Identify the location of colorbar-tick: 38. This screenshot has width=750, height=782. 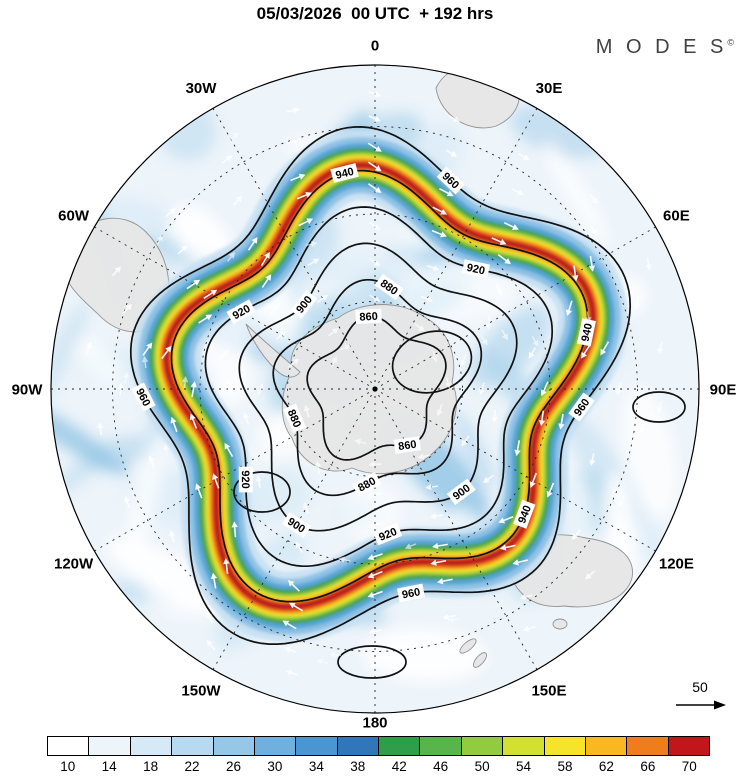
(358, 766).